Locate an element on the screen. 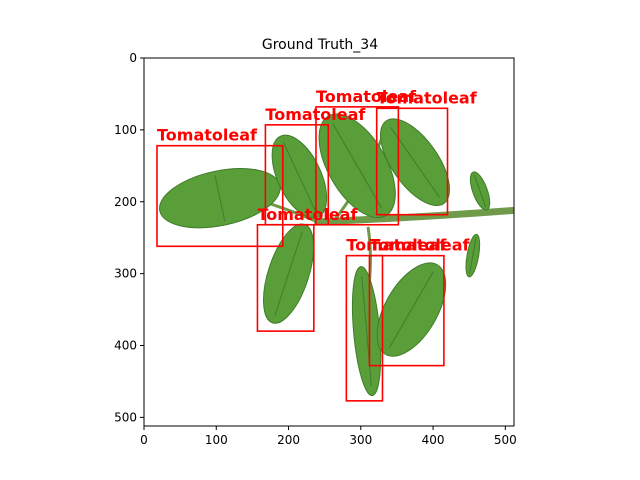 Image resolution: width=640 pixels, height=480 pixels. x-tick-label: 300 is located at coordinates (360, 440).